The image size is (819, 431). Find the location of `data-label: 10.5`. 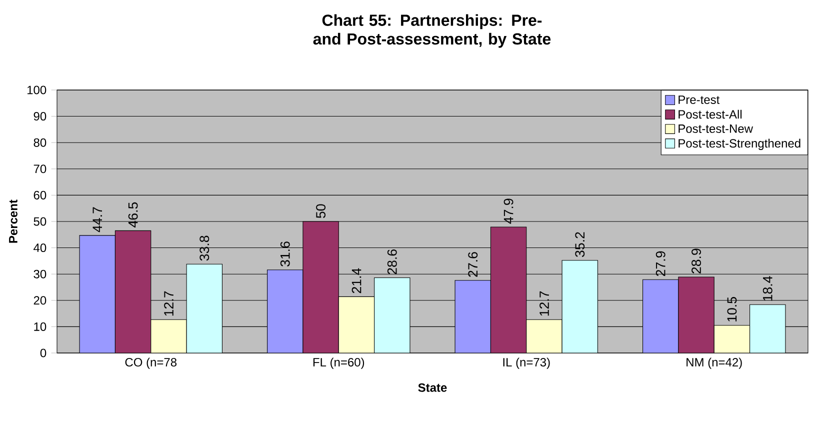

data-label: 10.5 is located at coordinates (732, 309).